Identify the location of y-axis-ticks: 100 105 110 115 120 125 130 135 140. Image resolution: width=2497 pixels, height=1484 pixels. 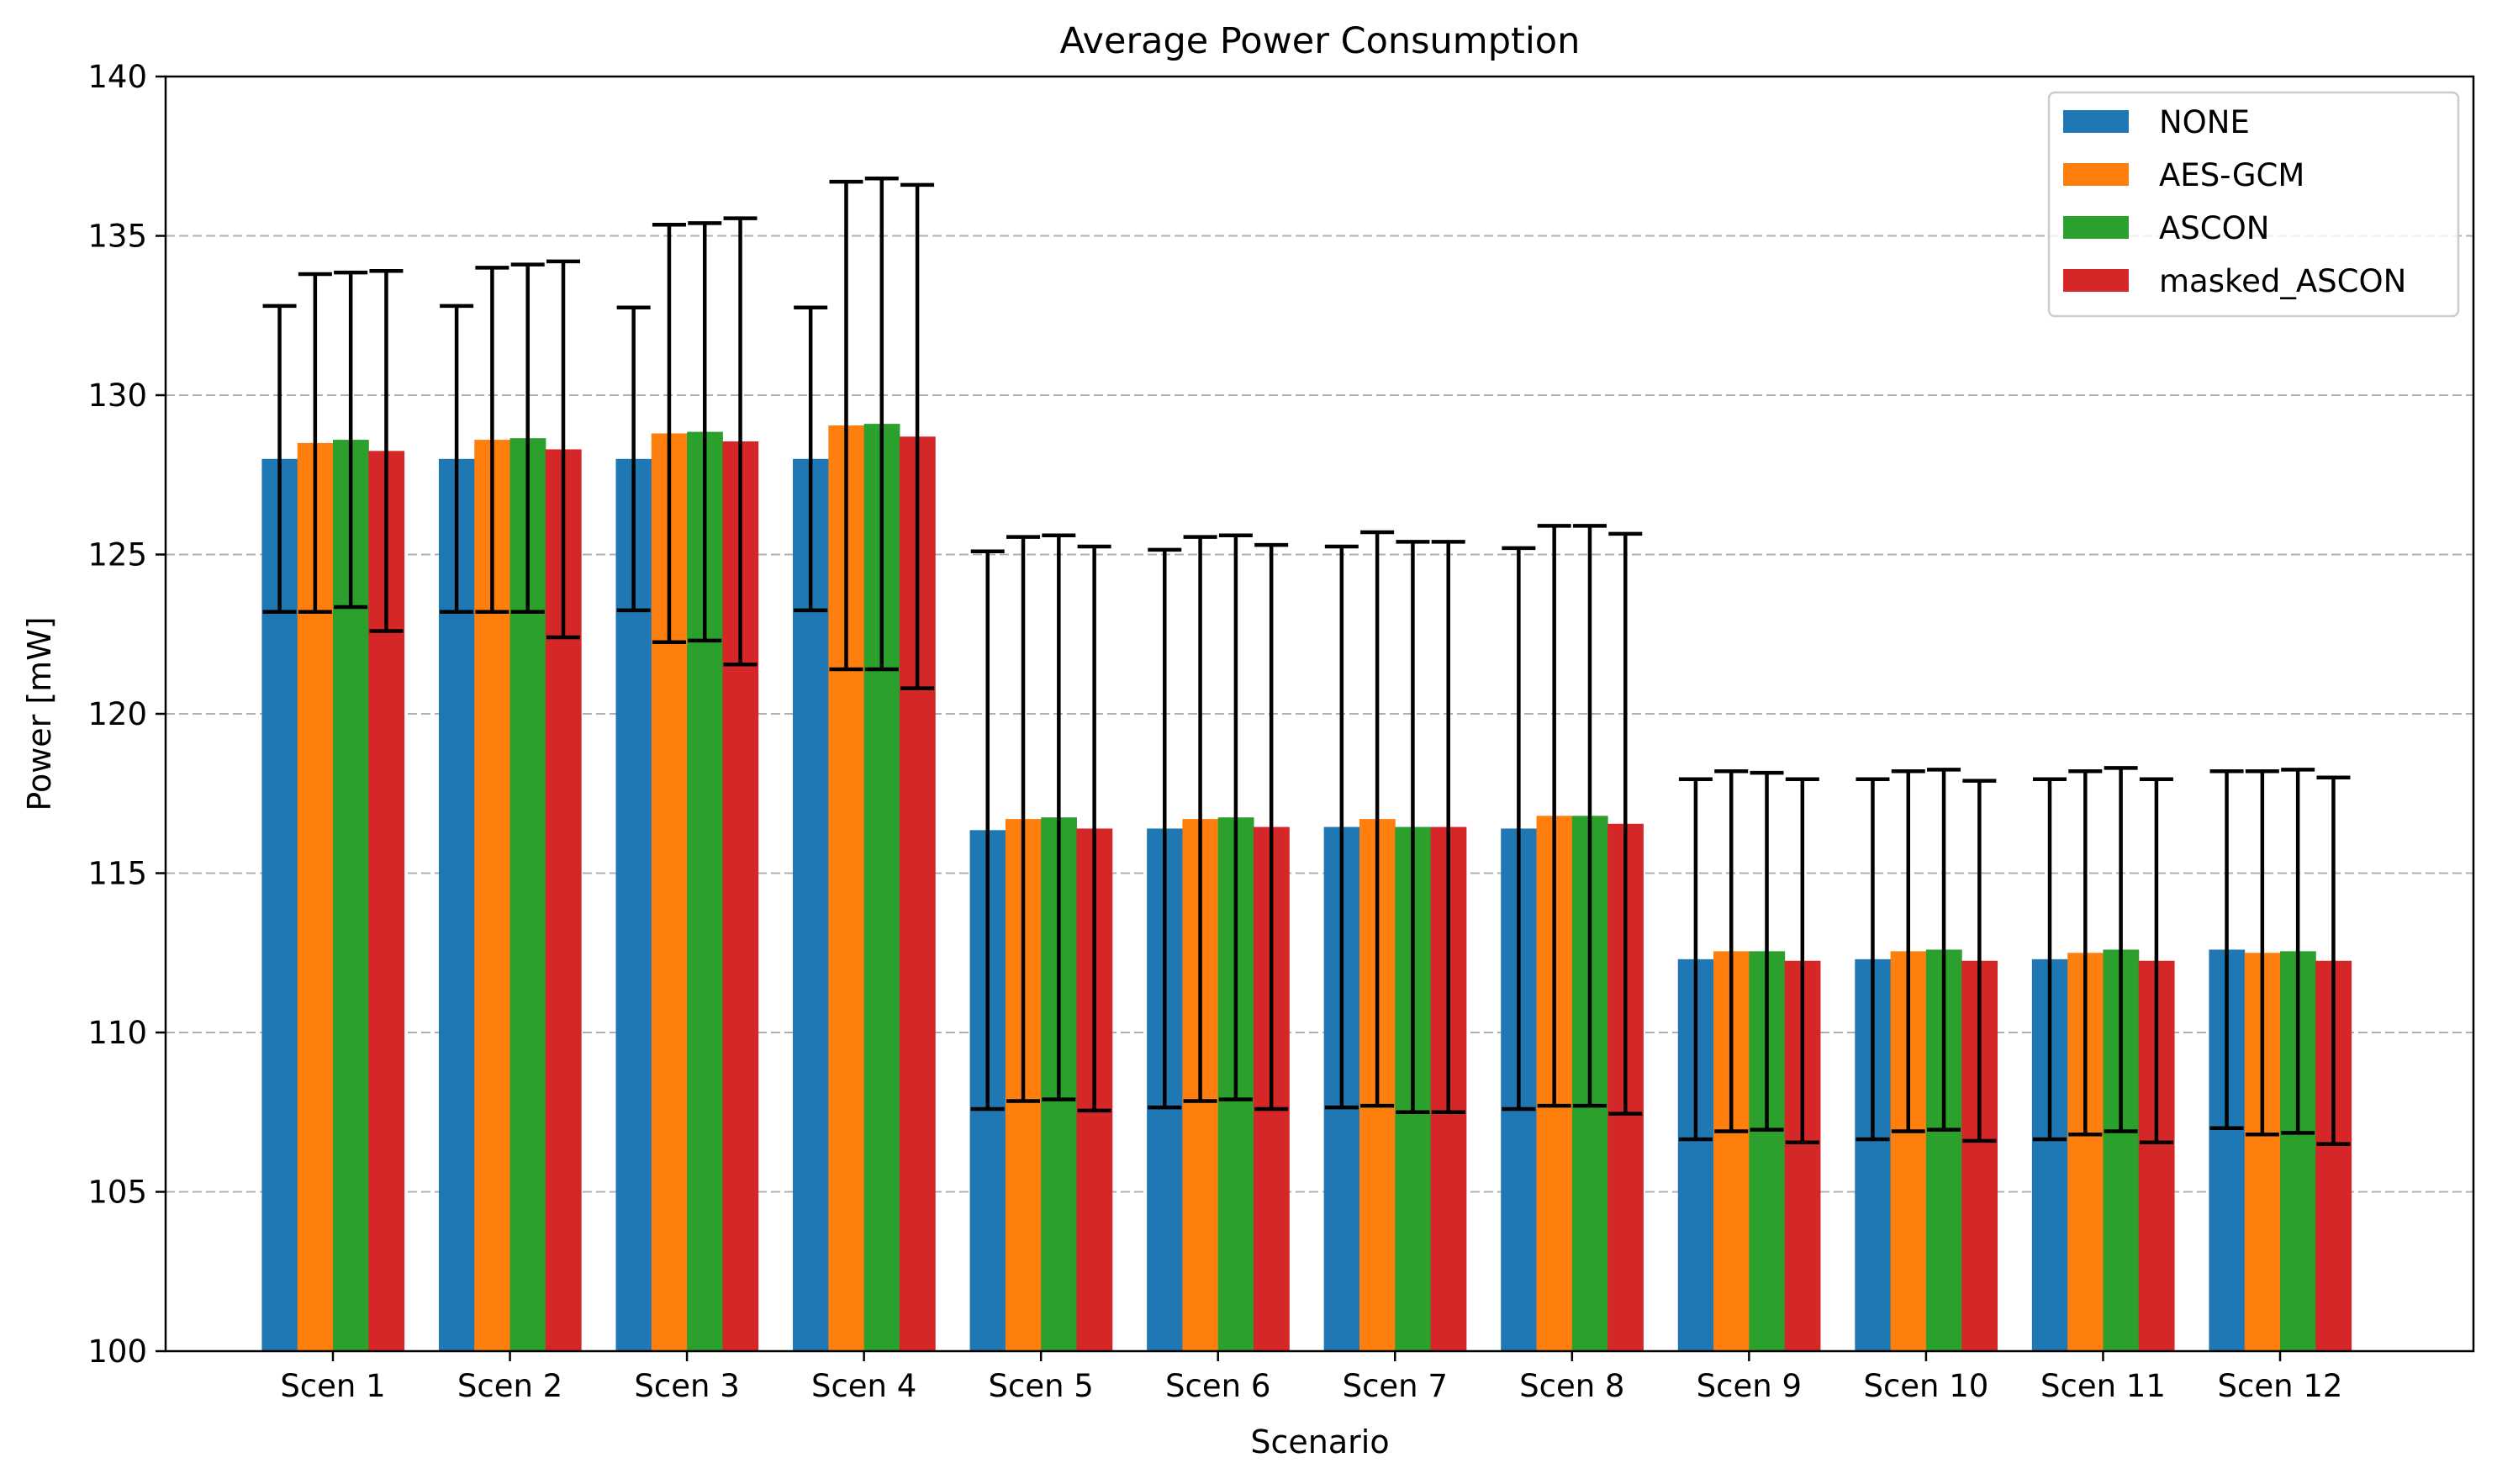
(126, 714).